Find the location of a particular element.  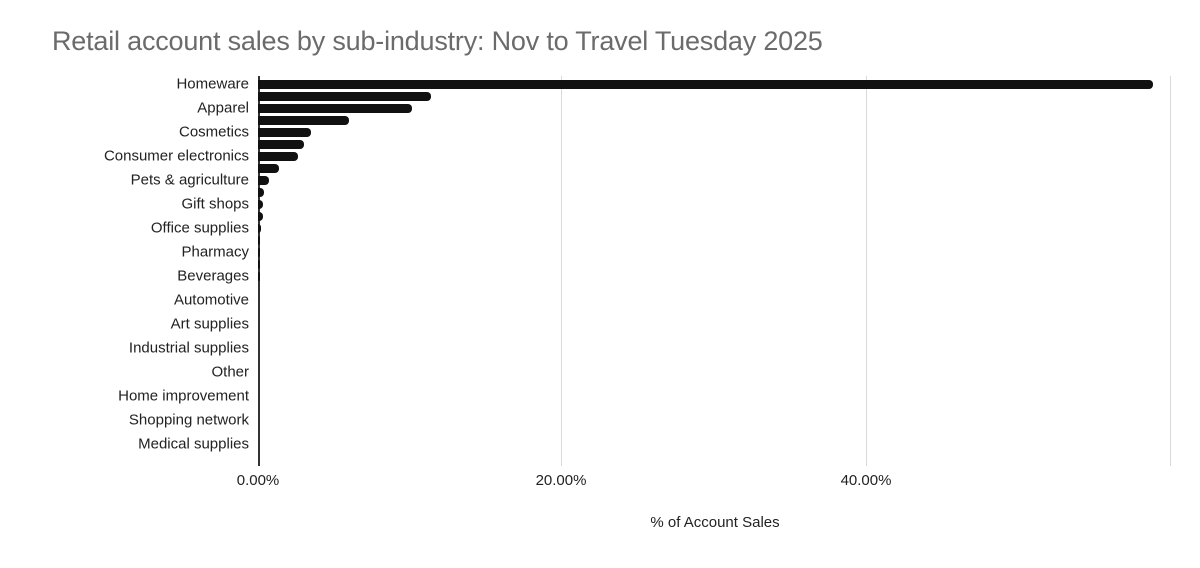

y-tick-label: Pets & agriculture is located at coordinates (189, 180).